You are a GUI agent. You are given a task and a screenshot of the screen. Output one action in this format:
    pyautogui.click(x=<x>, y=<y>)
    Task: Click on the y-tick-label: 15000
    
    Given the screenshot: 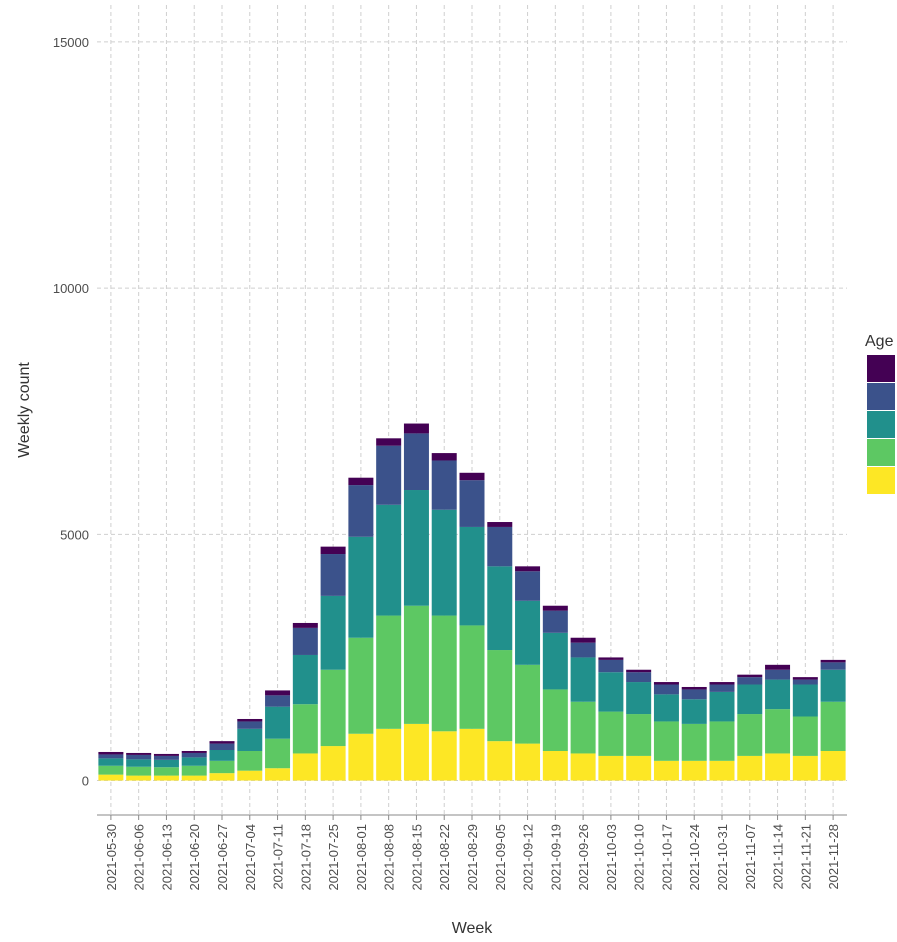 What is the action you would take?
    pyautogui.click(x=71, y=42)
    